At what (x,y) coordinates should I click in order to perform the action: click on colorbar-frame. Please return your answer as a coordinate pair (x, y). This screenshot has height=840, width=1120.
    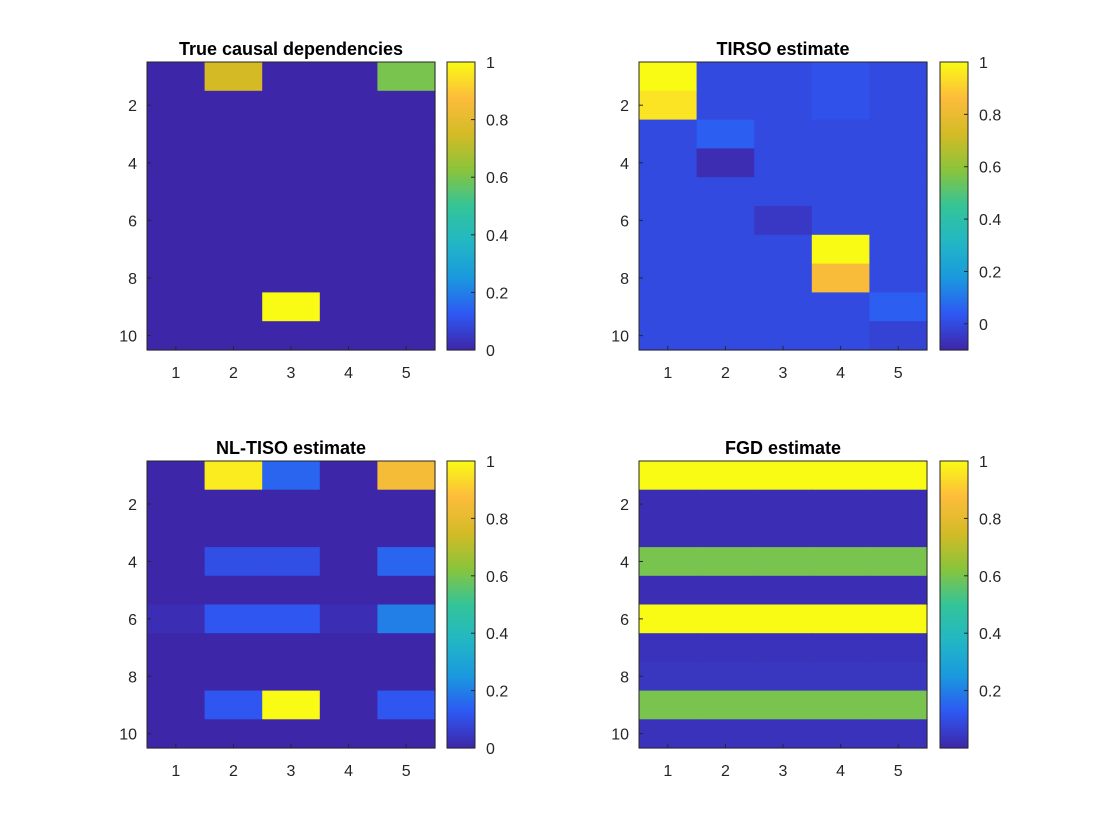
    Looking at the image, I should click on (954, 604).